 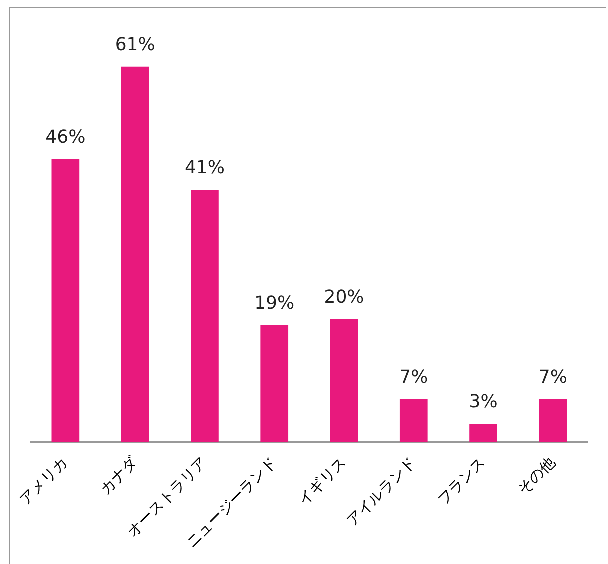 What do you see at coordinates (462, 481) in the screenshot?
I see `x-tick-label: フランス` at bounding box center [462, 481].